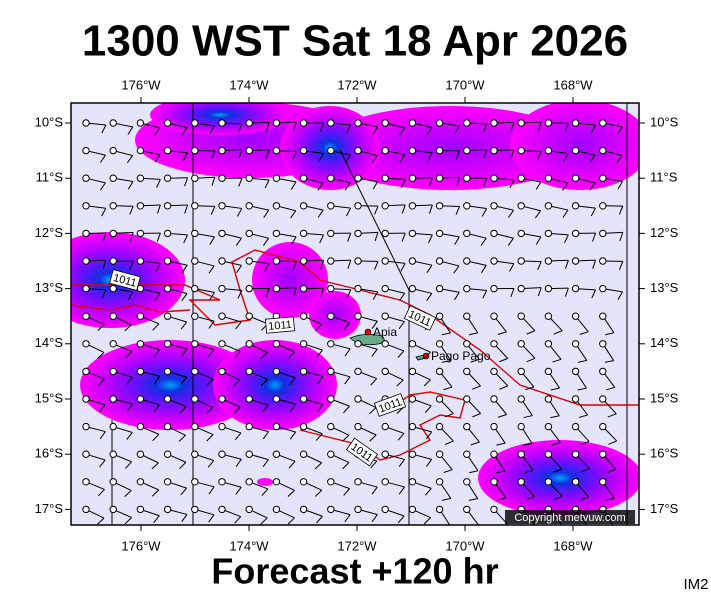  What do you see at coordinates (570, 517) in the screenshot?
I see `copyright-box` at bounding box center [570, 517].